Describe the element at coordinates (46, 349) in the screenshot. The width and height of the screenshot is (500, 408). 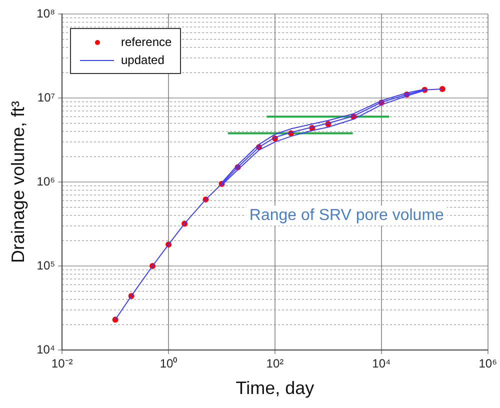
I see `y-tick-label: 10⁴` at that location.